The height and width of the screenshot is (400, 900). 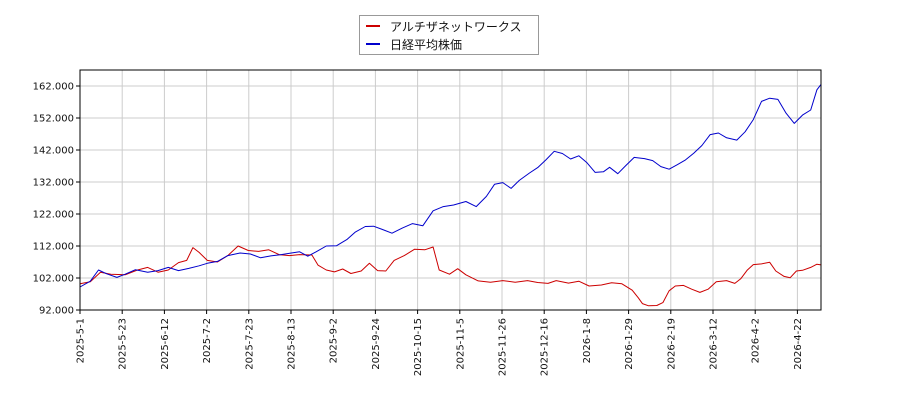 I want to click on x-tick-label: 2025-9-2, so click(x=334, y=340).